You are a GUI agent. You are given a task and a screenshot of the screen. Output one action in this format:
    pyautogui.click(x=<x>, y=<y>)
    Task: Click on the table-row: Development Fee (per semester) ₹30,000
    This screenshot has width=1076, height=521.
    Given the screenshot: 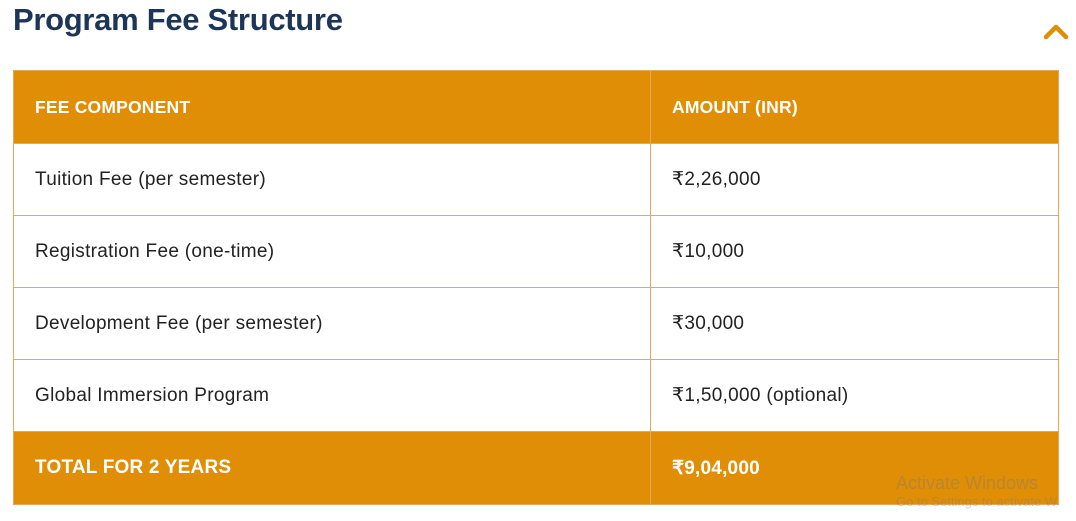 What is the action you would take?
    pyautogui.click(x=536, y=323)
    